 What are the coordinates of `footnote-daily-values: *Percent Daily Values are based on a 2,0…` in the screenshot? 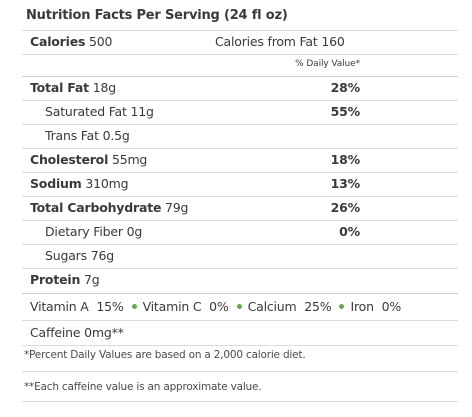 It's located at (165, 355).